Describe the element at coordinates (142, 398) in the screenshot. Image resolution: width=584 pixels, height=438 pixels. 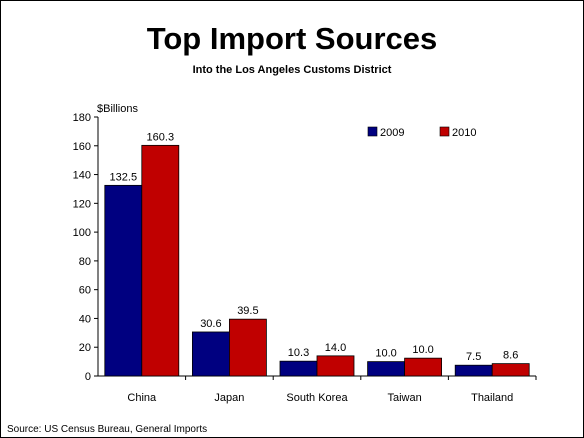
I see `x-tick-label: China` at that location.